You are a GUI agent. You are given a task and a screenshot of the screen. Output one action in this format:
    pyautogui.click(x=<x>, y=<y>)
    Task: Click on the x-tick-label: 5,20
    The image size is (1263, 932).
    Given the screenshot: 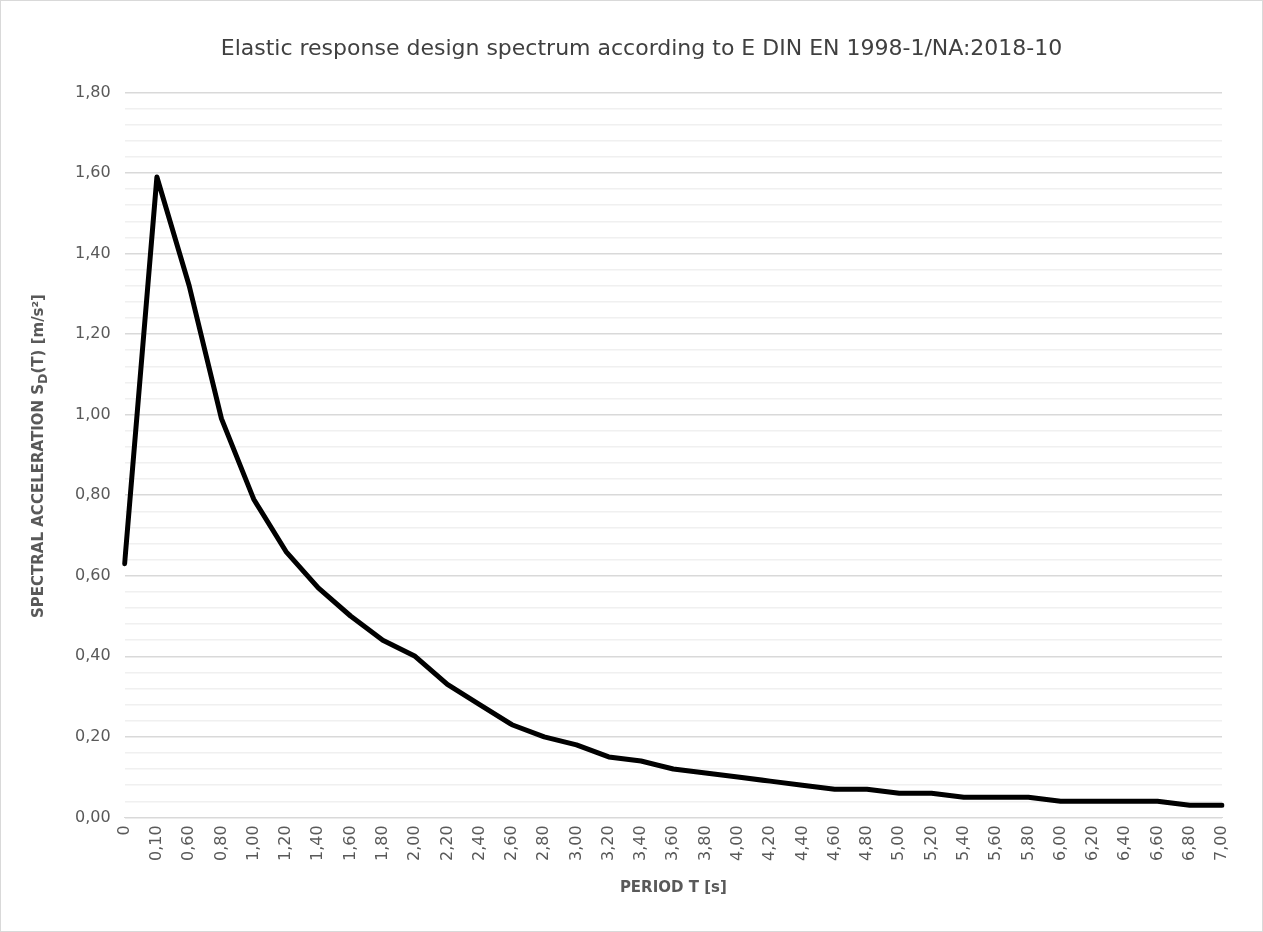 What is the action you would take?
    pyautogui.click(x=930, y=843)
    